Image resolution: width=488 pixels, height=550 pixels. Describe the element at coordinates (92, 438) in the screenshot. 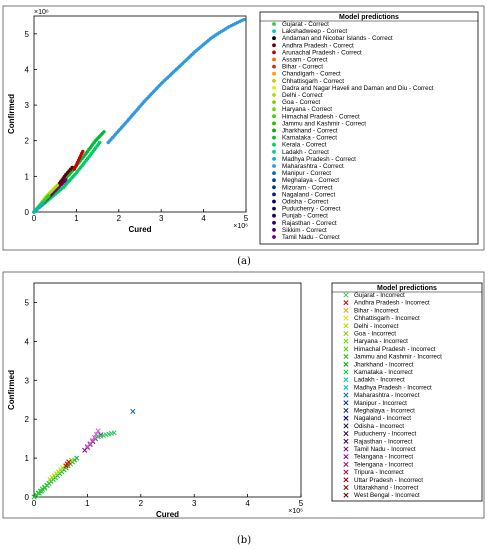

I see `series-telangana-incorrect` at that location.